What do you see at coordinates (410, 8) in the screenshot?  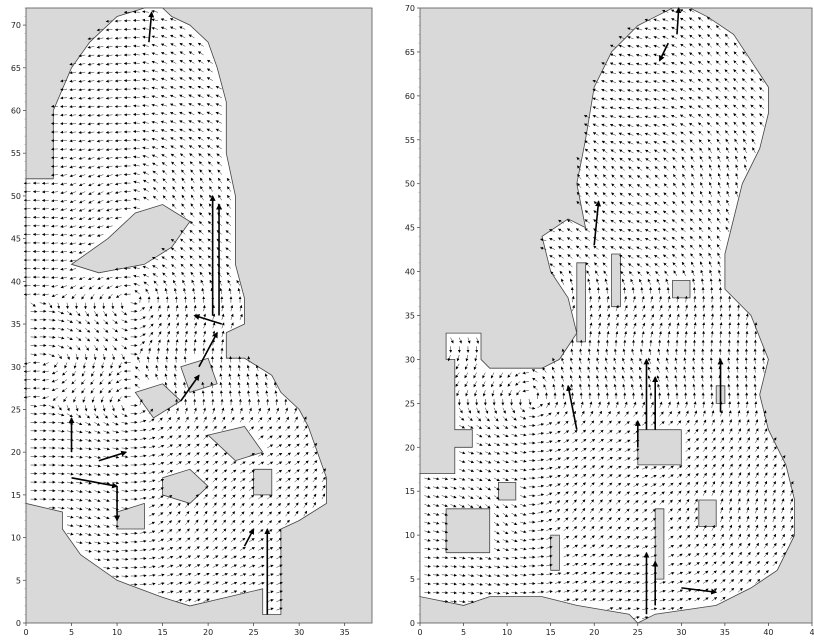 I see `y-tick-label: 70` at bounding box center [410, 8].